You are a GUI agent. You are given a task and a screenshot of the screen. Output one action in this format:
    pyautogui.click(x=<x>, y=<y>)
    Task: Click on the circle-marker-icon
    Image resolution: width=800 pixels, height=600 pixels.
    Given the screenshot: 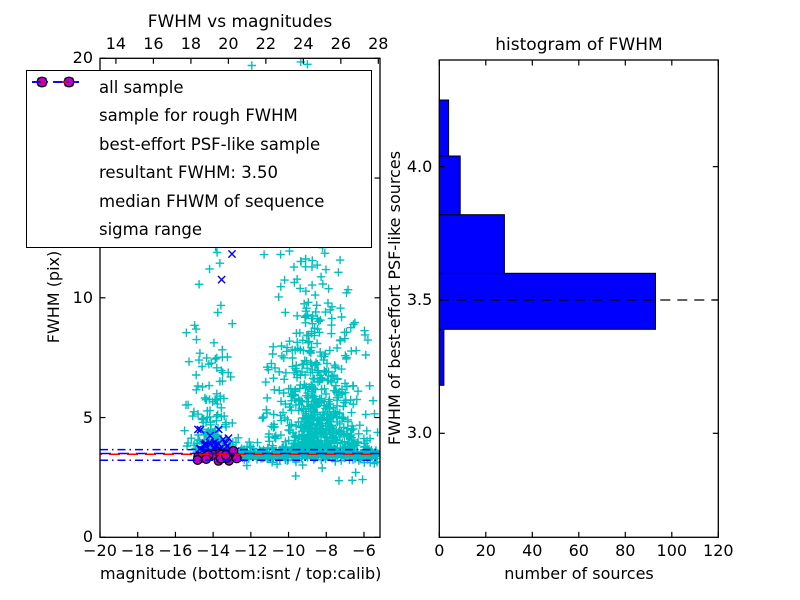 What is the action you would take?
    pyautogui.click(x=64, y=115)
    